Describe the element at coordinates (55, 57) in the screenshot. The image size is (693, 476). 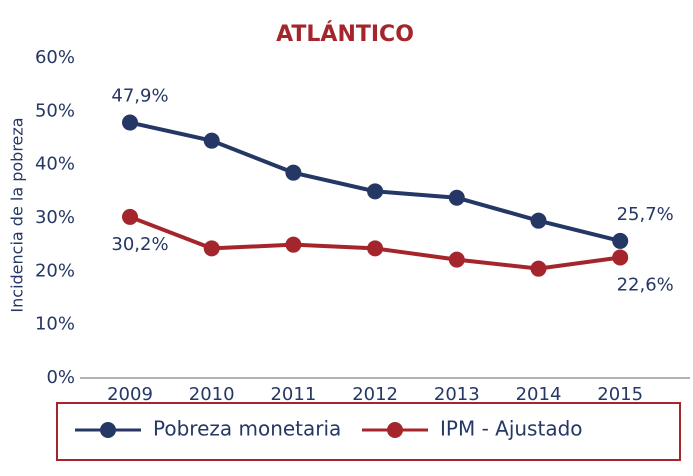
I see `y-tick-label: 60%` at that location.